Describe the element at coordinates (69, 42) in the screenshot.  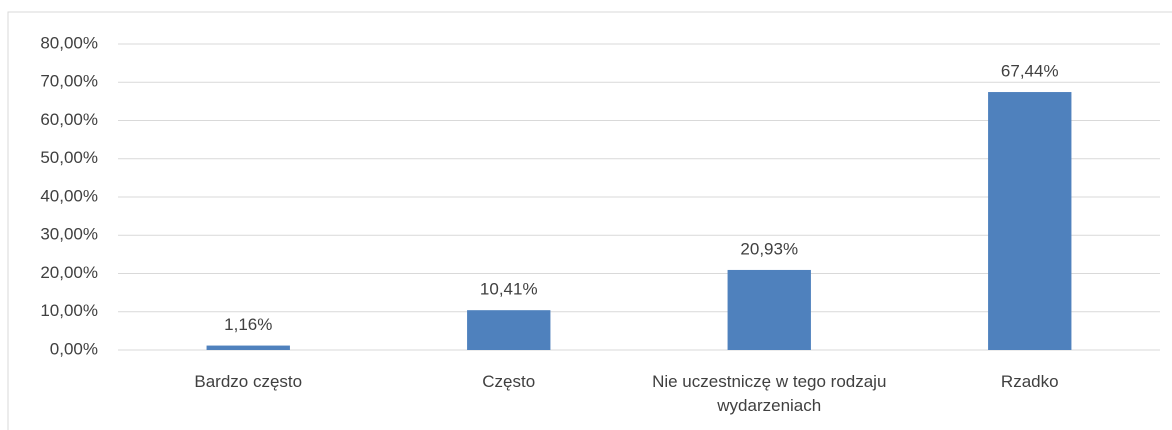
I see `y-tick-label: 80,00%` at that location.